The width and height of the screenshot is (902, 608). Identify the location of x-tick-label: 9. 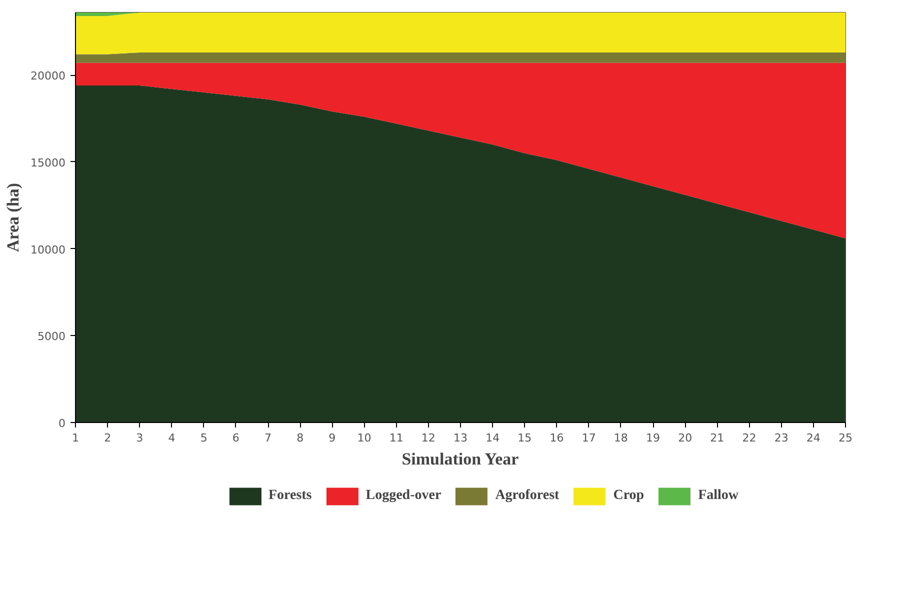
(332, 438).